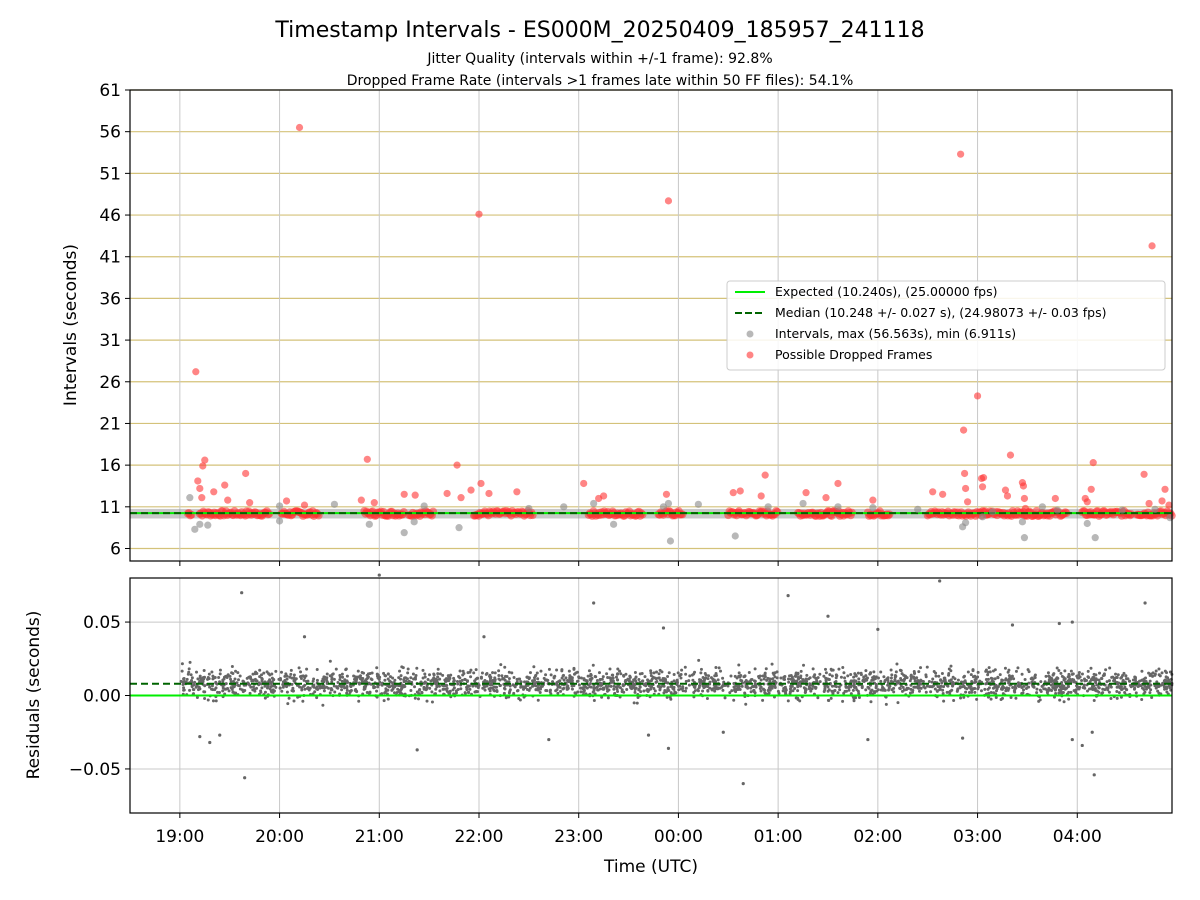 This screenshot has width=1200, height=900. I want to click on residuals-y-tick-label: −0.05, so click(95, 770).